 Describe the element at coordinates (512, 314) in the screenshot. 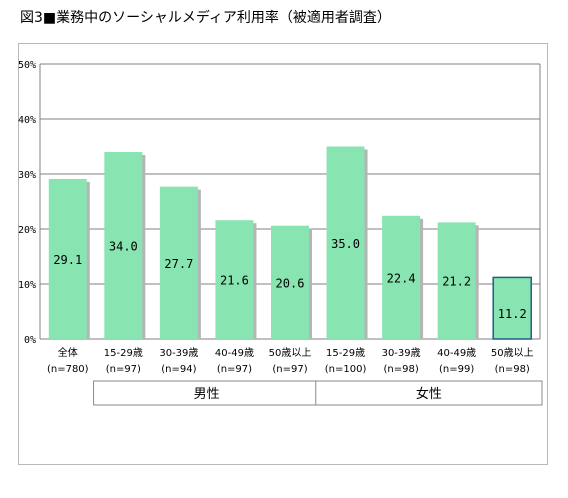

I see `bar-value-label: 11.2` at that location.